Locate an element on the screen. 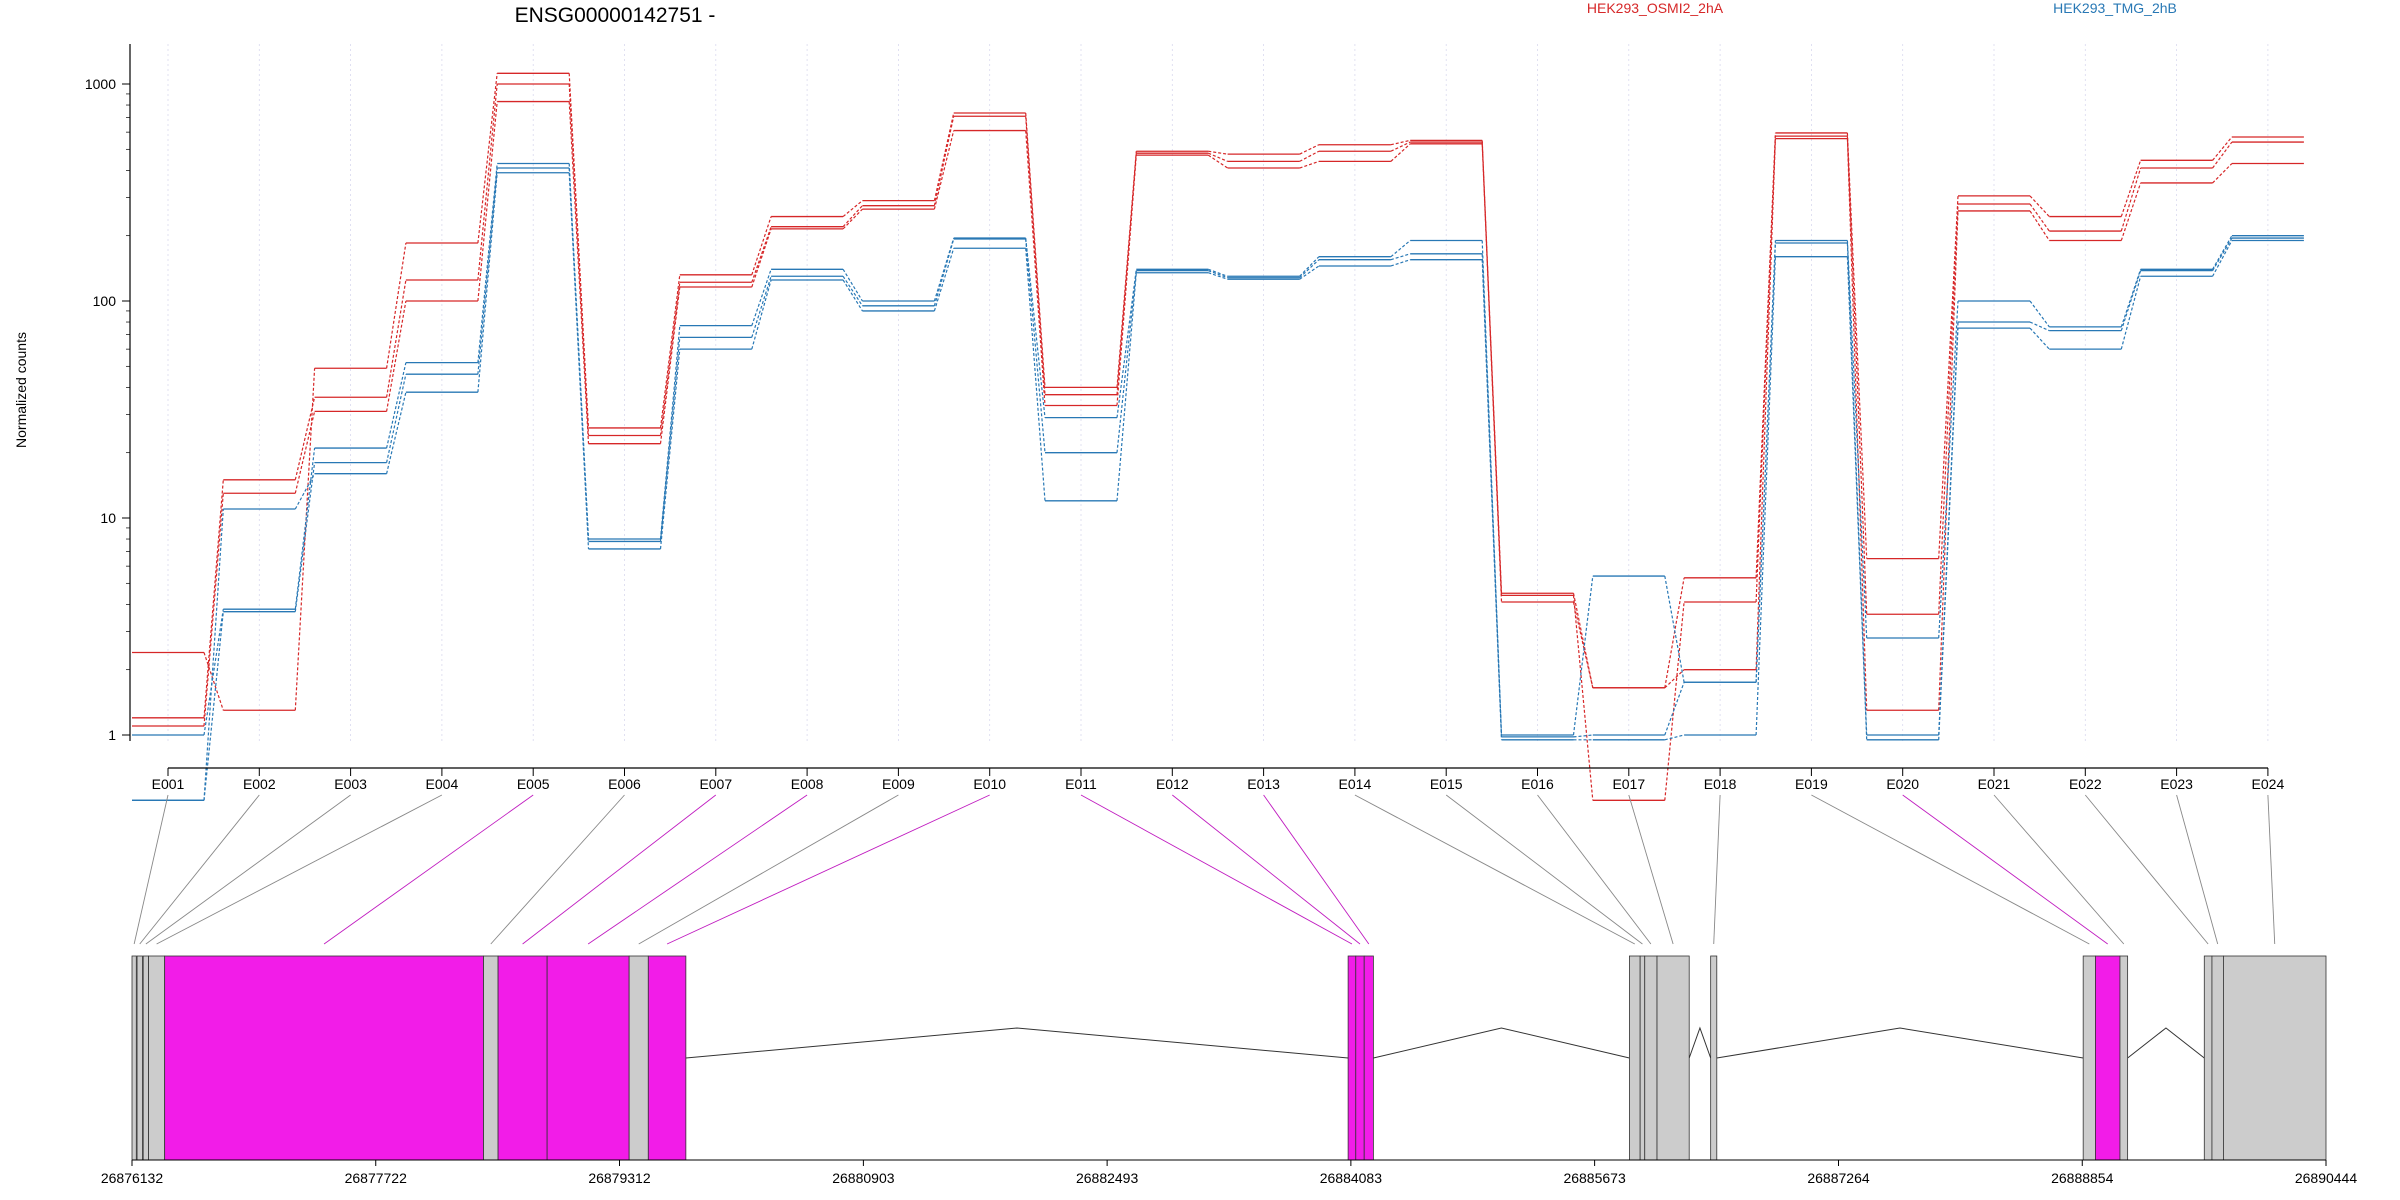  y-tick-label-1000: 1000 is located at coordinates (100, 84).